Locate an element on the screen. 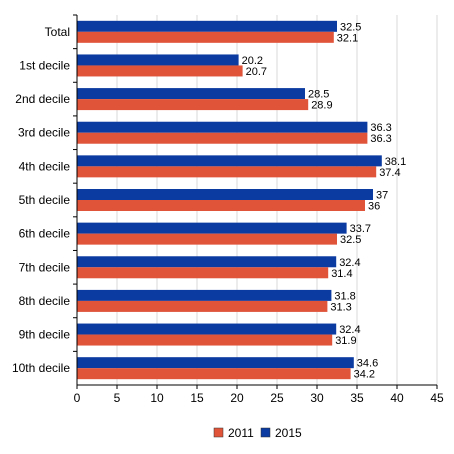  data-label-2011: 34.2 is located at coordinates (364, 375).